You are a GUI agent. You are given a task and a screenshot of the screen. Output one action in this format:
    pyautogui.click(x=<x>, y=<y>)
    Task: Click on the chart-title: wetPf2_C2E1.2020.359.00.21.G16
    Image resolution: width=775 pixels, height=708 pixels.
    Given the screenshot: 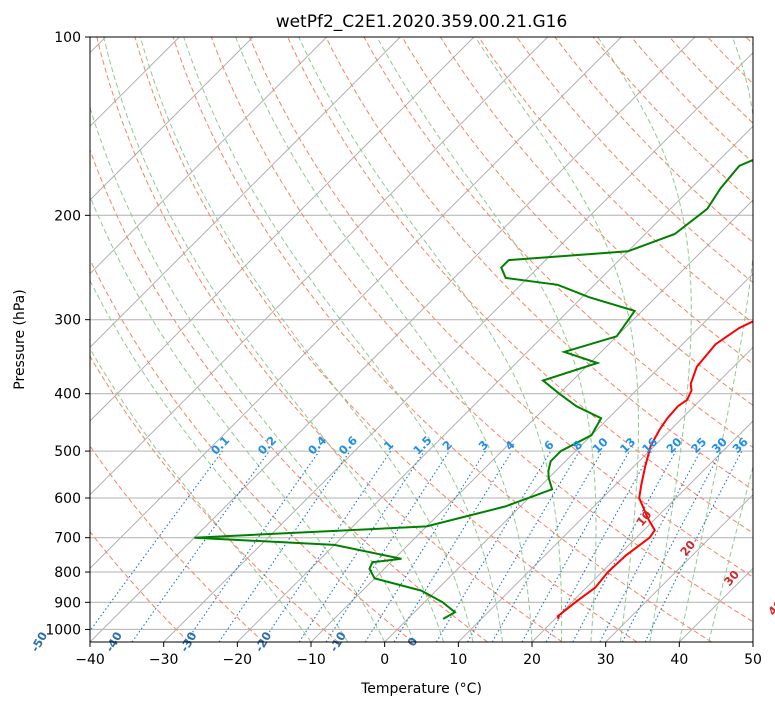 What is the action you would take?
    pyautogui.click(x=422, y=22)
    